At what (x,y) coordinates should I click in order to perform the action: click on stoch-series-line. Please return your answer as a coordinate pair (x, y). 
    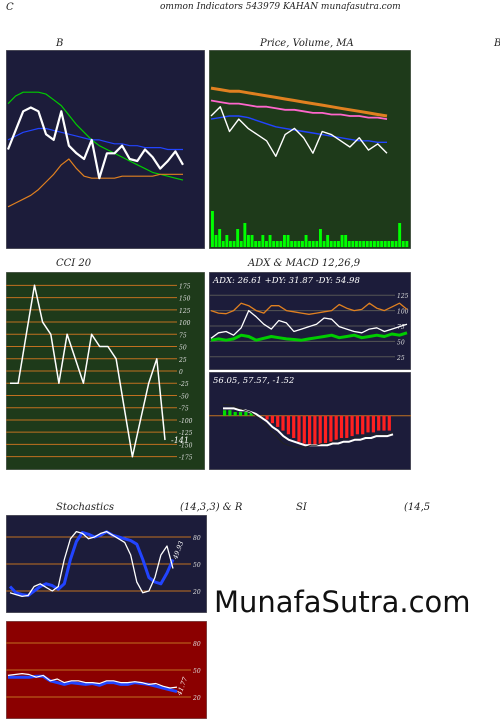
    Looking at the image, I should click on (91, 563).